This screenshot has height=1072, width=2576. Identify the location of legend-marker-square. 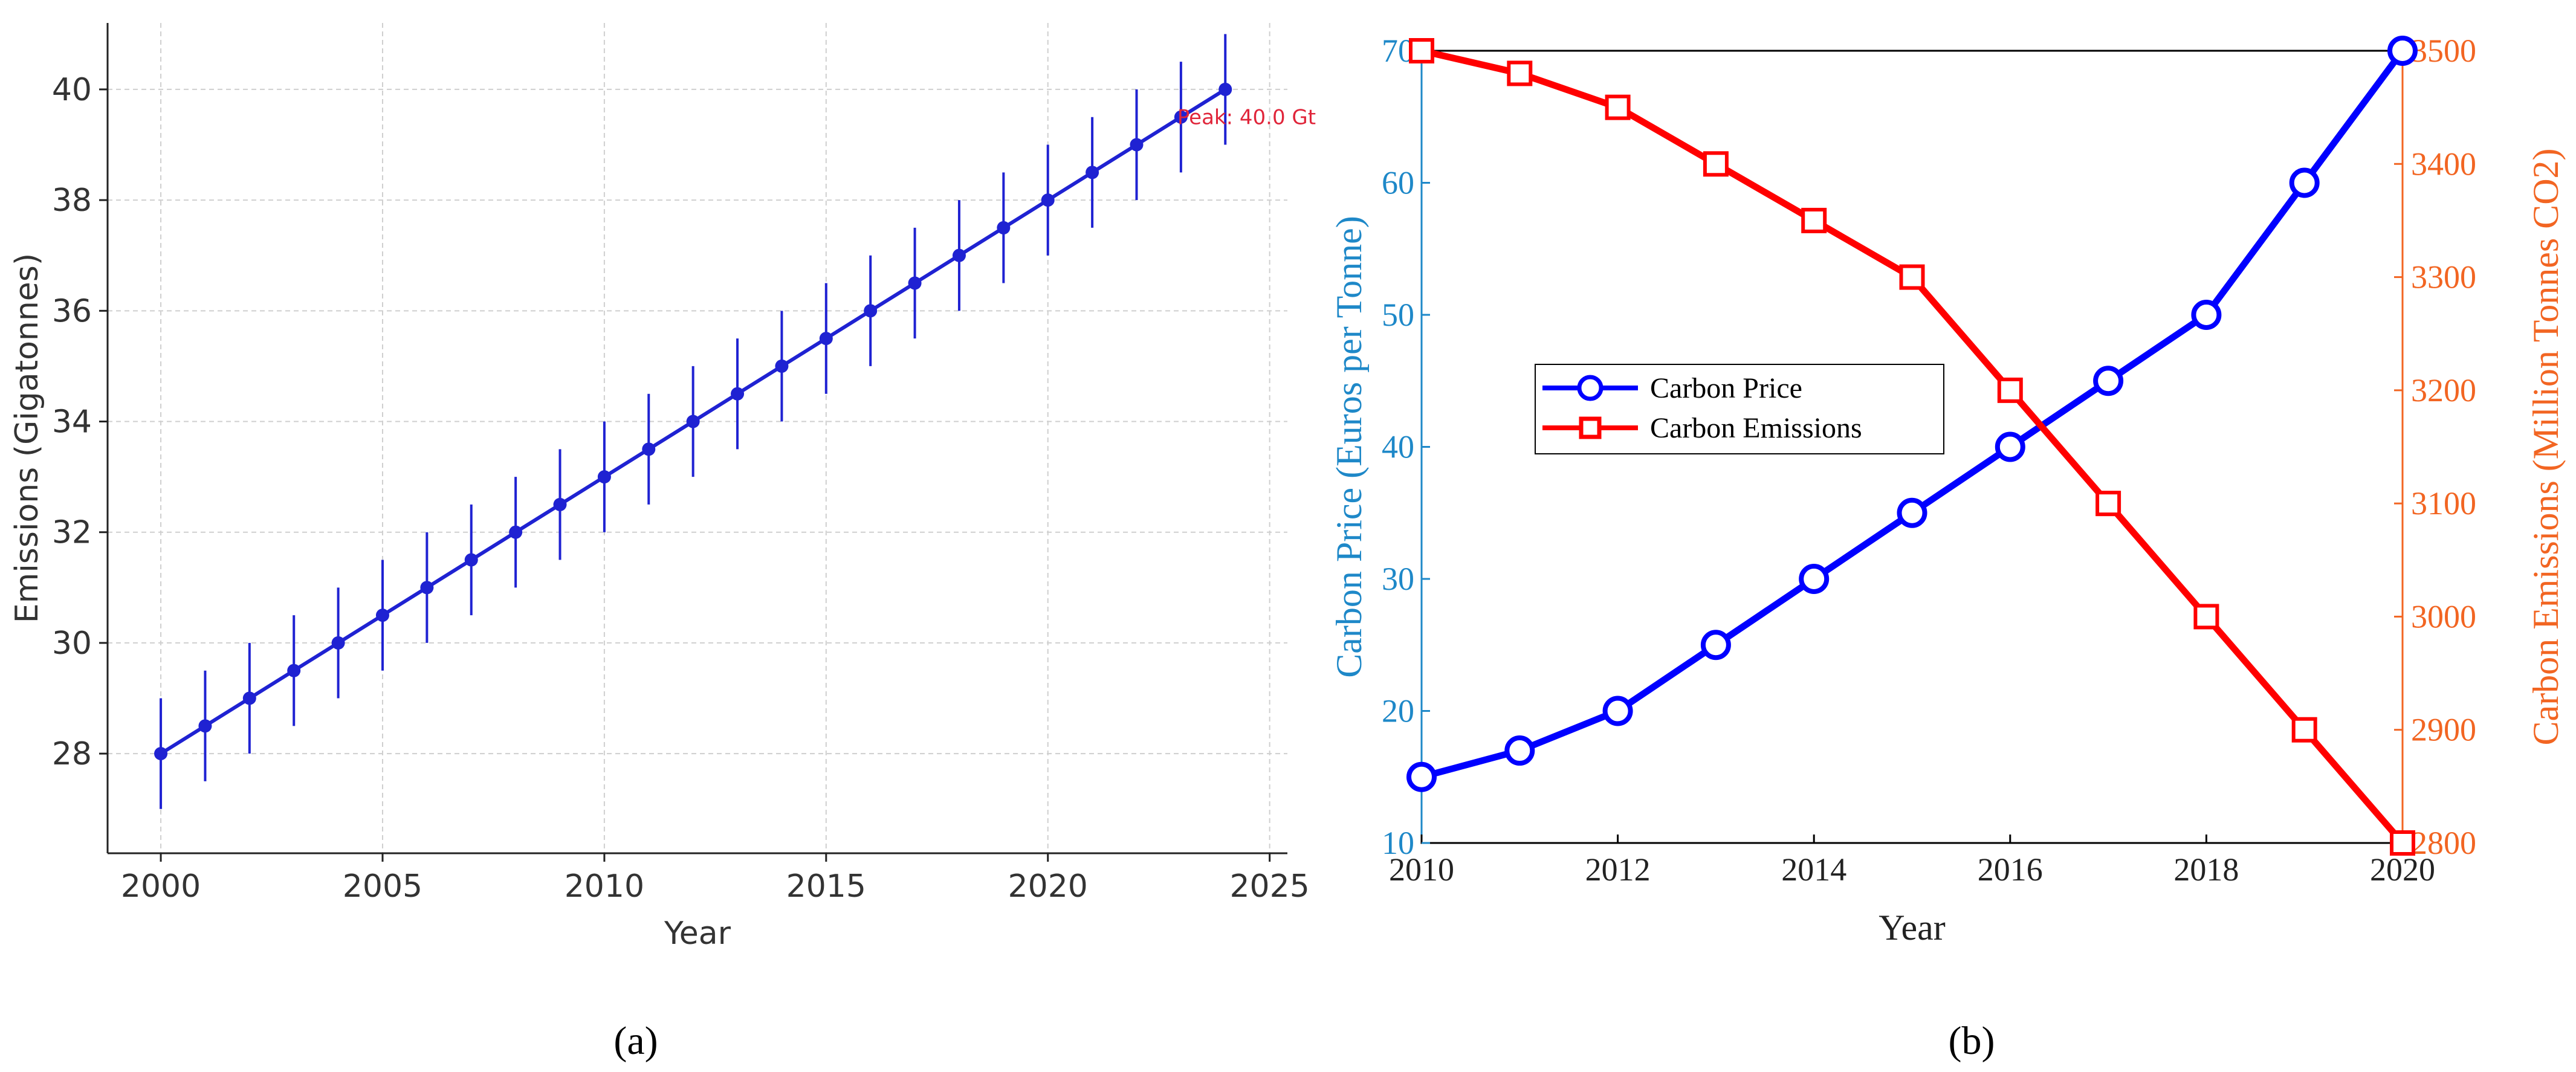
(1590, 428).